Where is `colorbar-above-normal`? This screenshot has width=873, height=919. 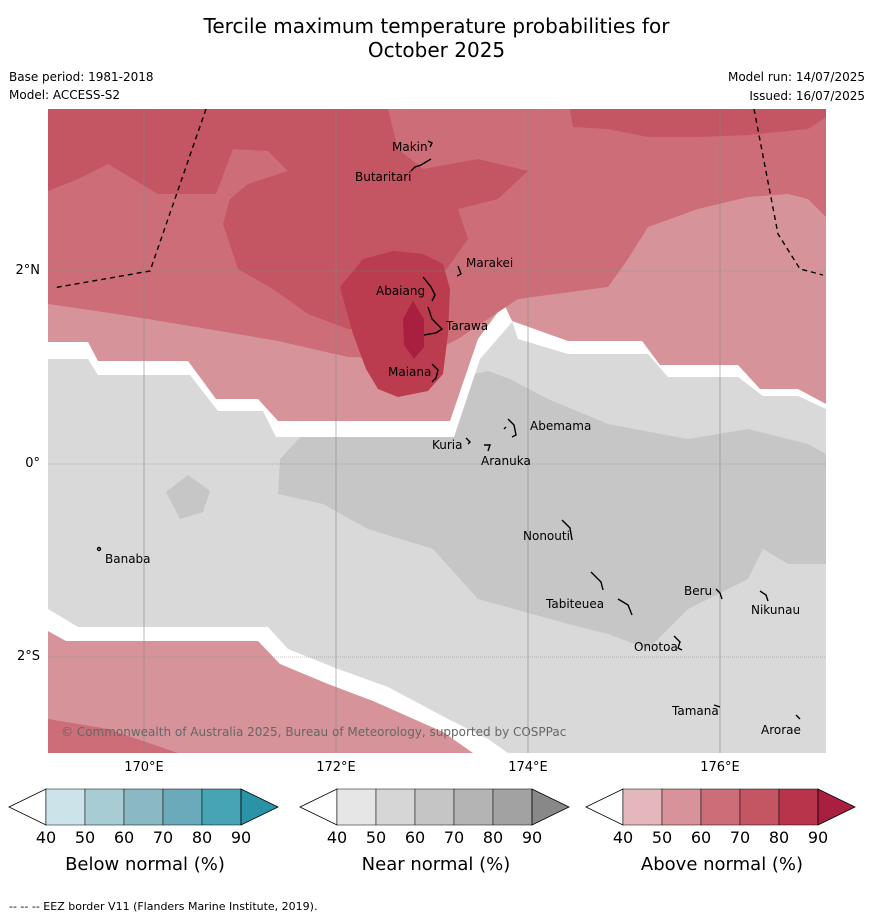
colorbar-above-normal is located at coordinates (720, 807).